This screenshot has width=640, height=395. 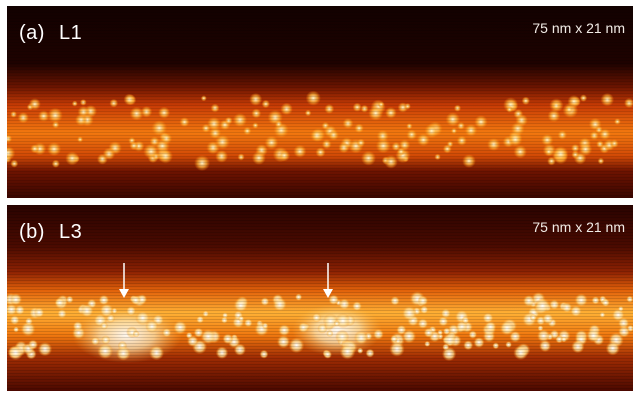 I want to click on scale-label-a: 75 nm x 21 nm, so click(x=578, y=28).